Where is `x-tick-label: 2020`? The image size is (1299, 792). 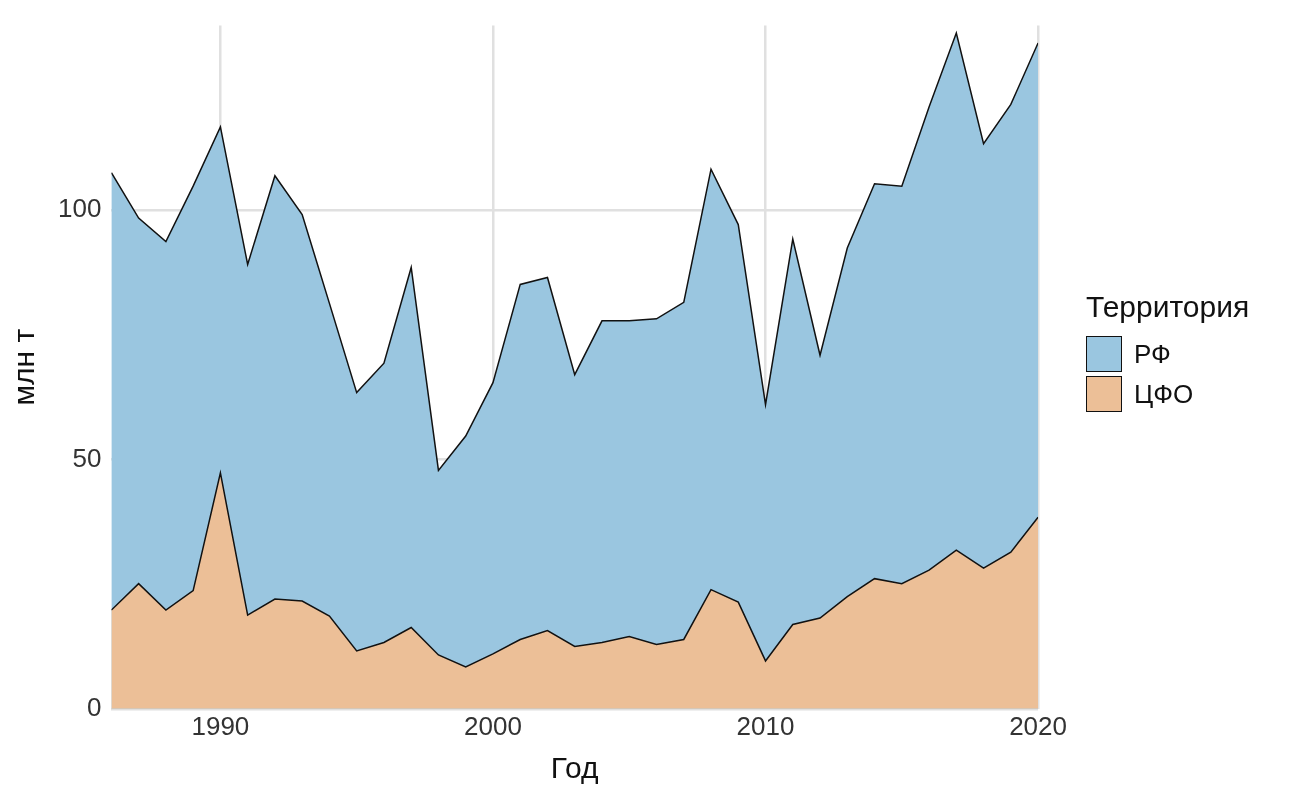
x-tick-label: 2020 is located at coordinates (1038, 725).